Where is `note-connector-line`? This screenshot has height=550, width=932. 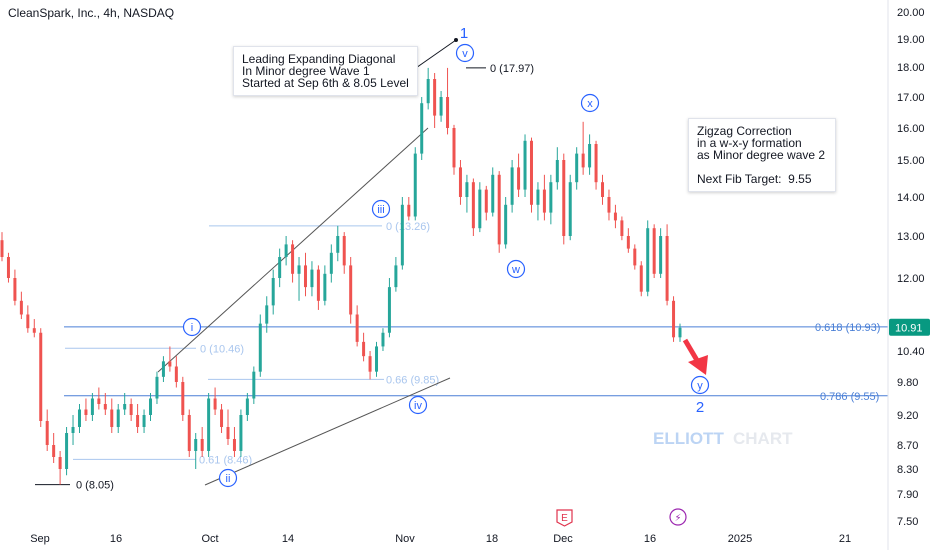 note-connector-line is located at coordinates (434, 55).